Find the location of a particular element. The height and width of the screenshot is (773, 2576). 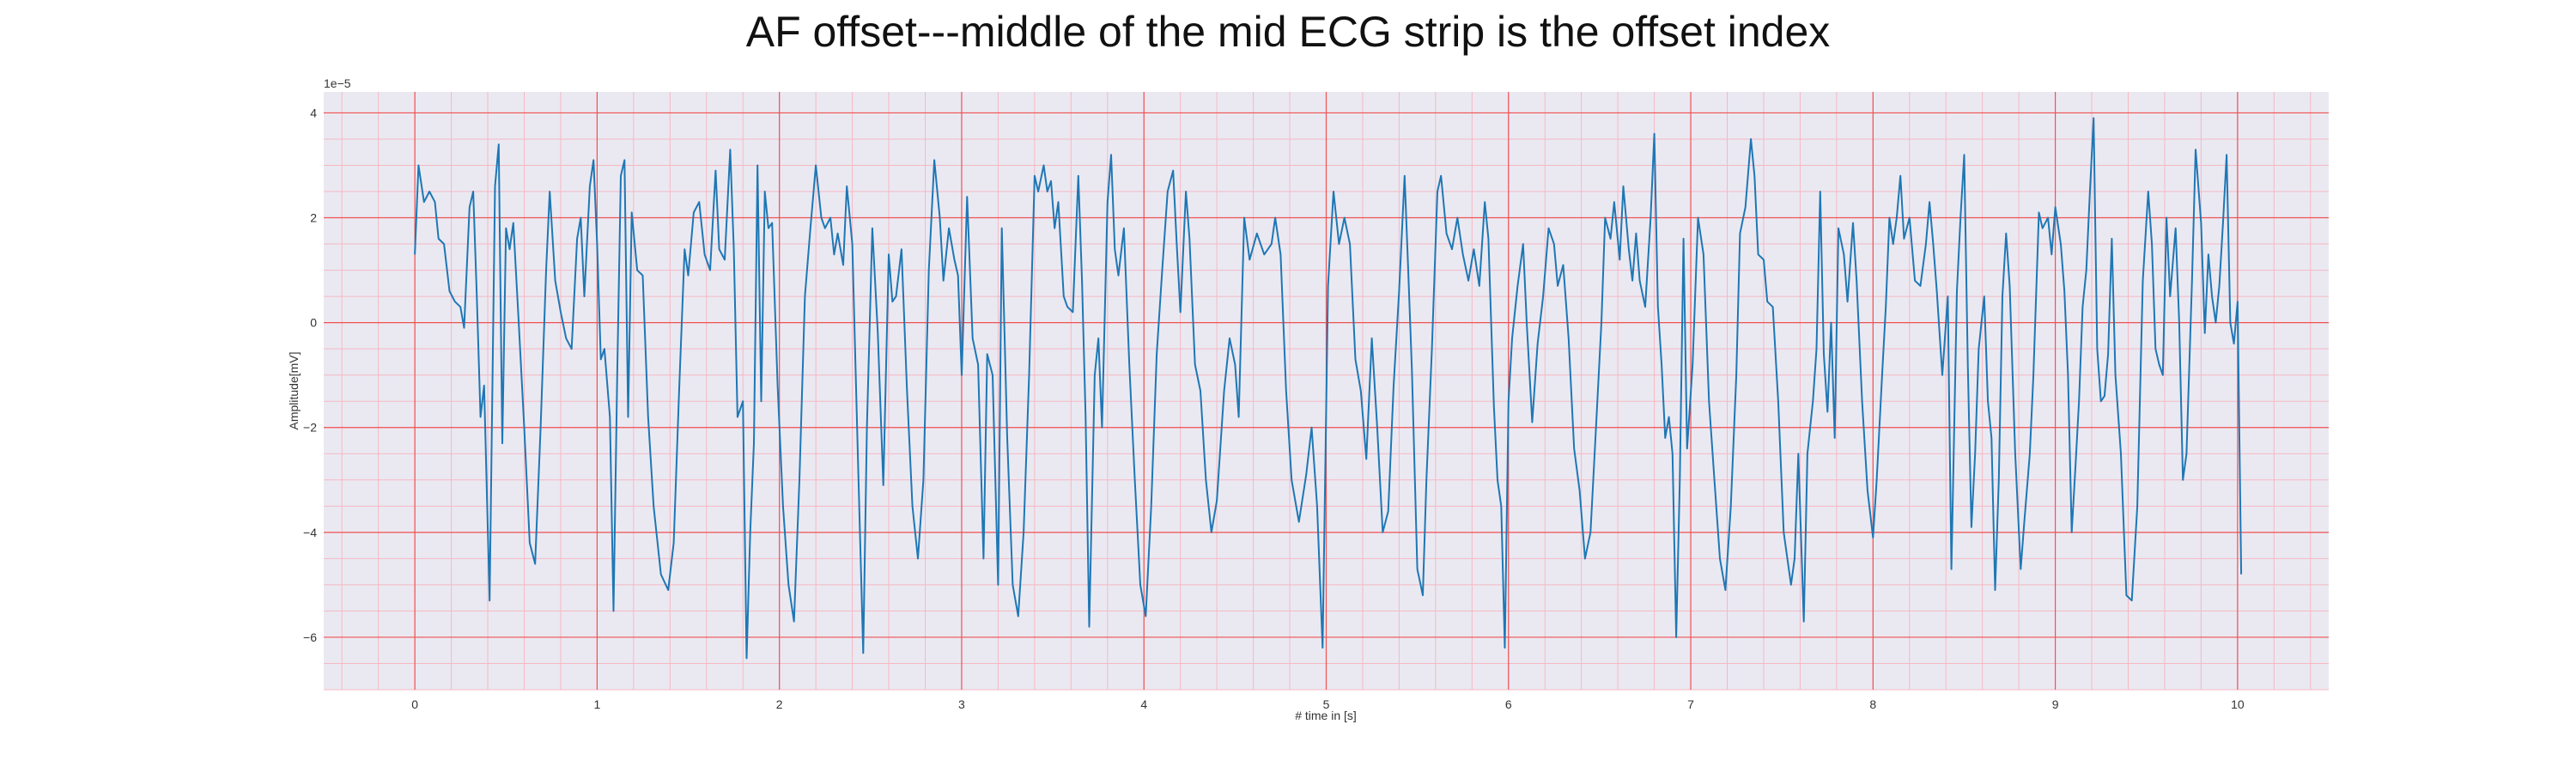

x-tick-labels: 0 1 2 3 4 5 6 7 8 9 10 is located at coordinates (1328, 704).